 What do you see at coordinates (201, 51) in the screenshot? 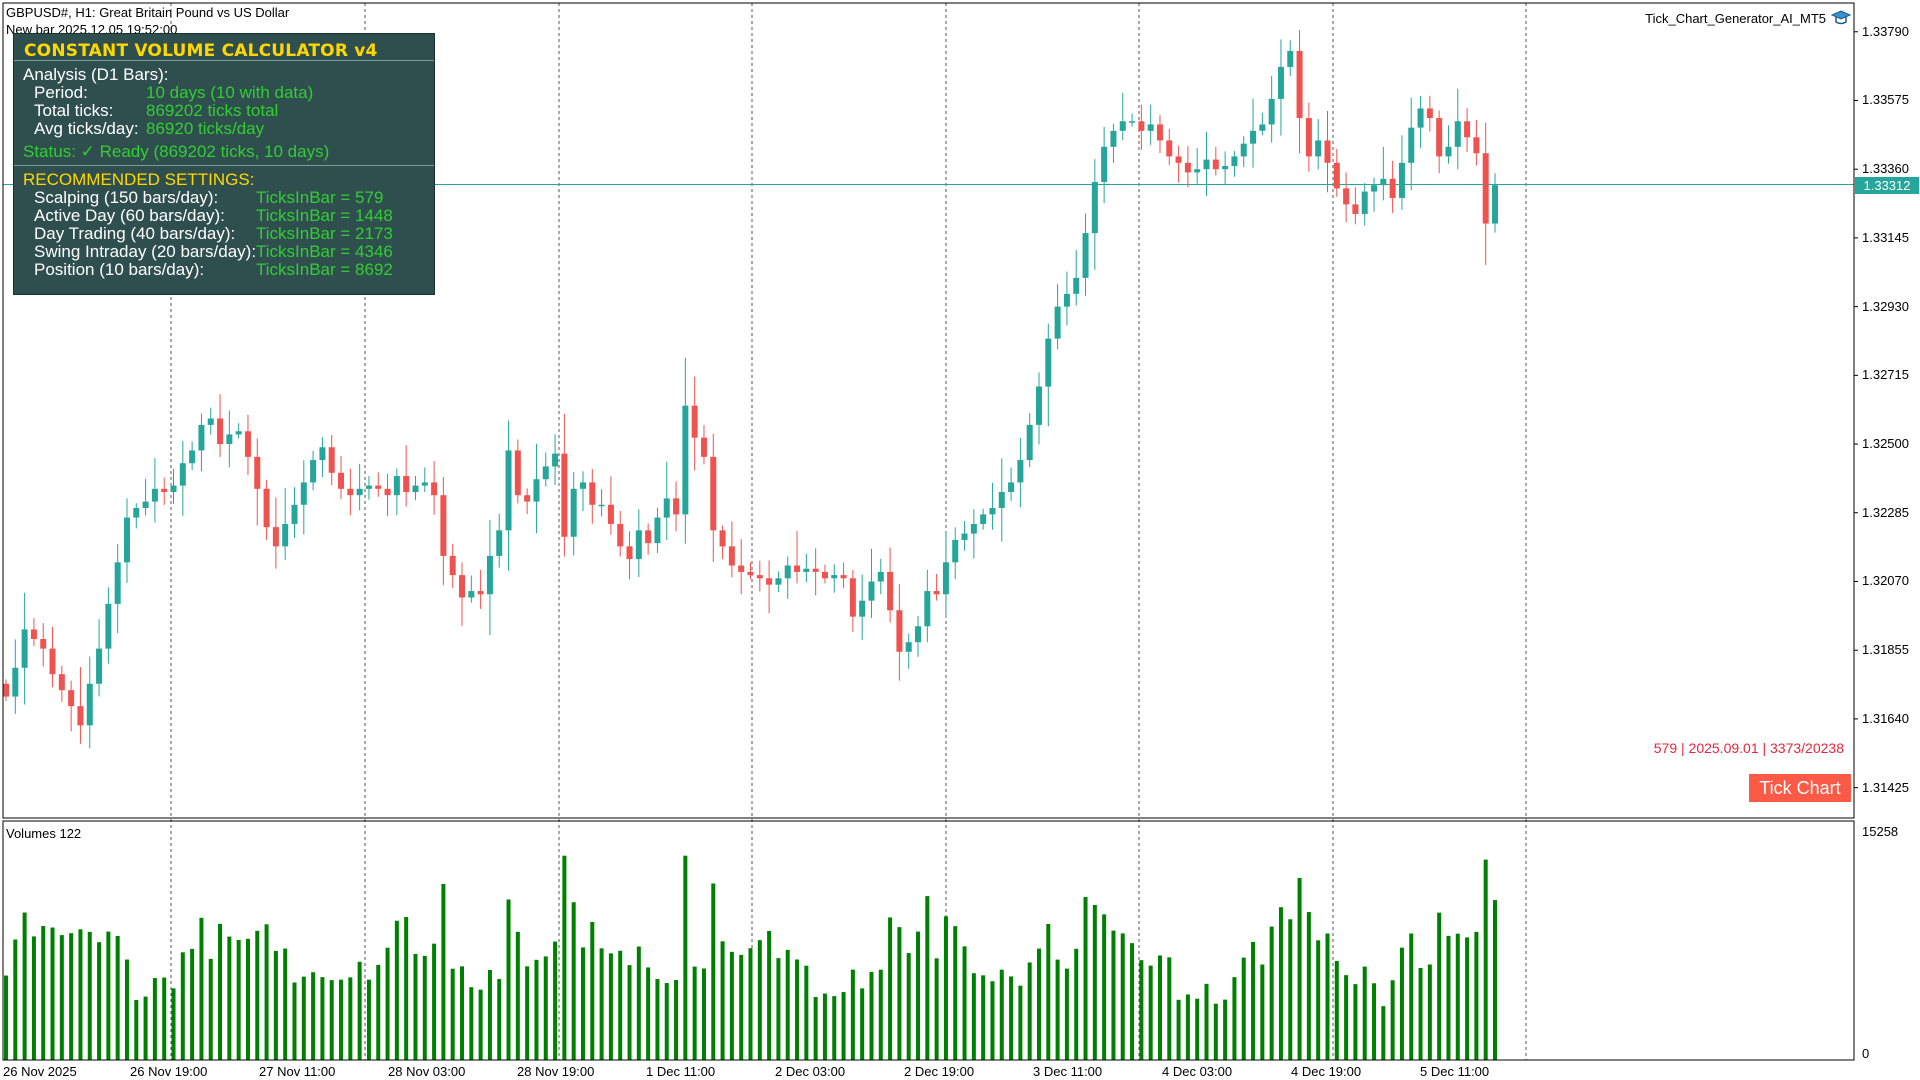
I see `panel-title: CONSTANT VOLUME CALCULATOR v4` at bounding box center [201, 51].